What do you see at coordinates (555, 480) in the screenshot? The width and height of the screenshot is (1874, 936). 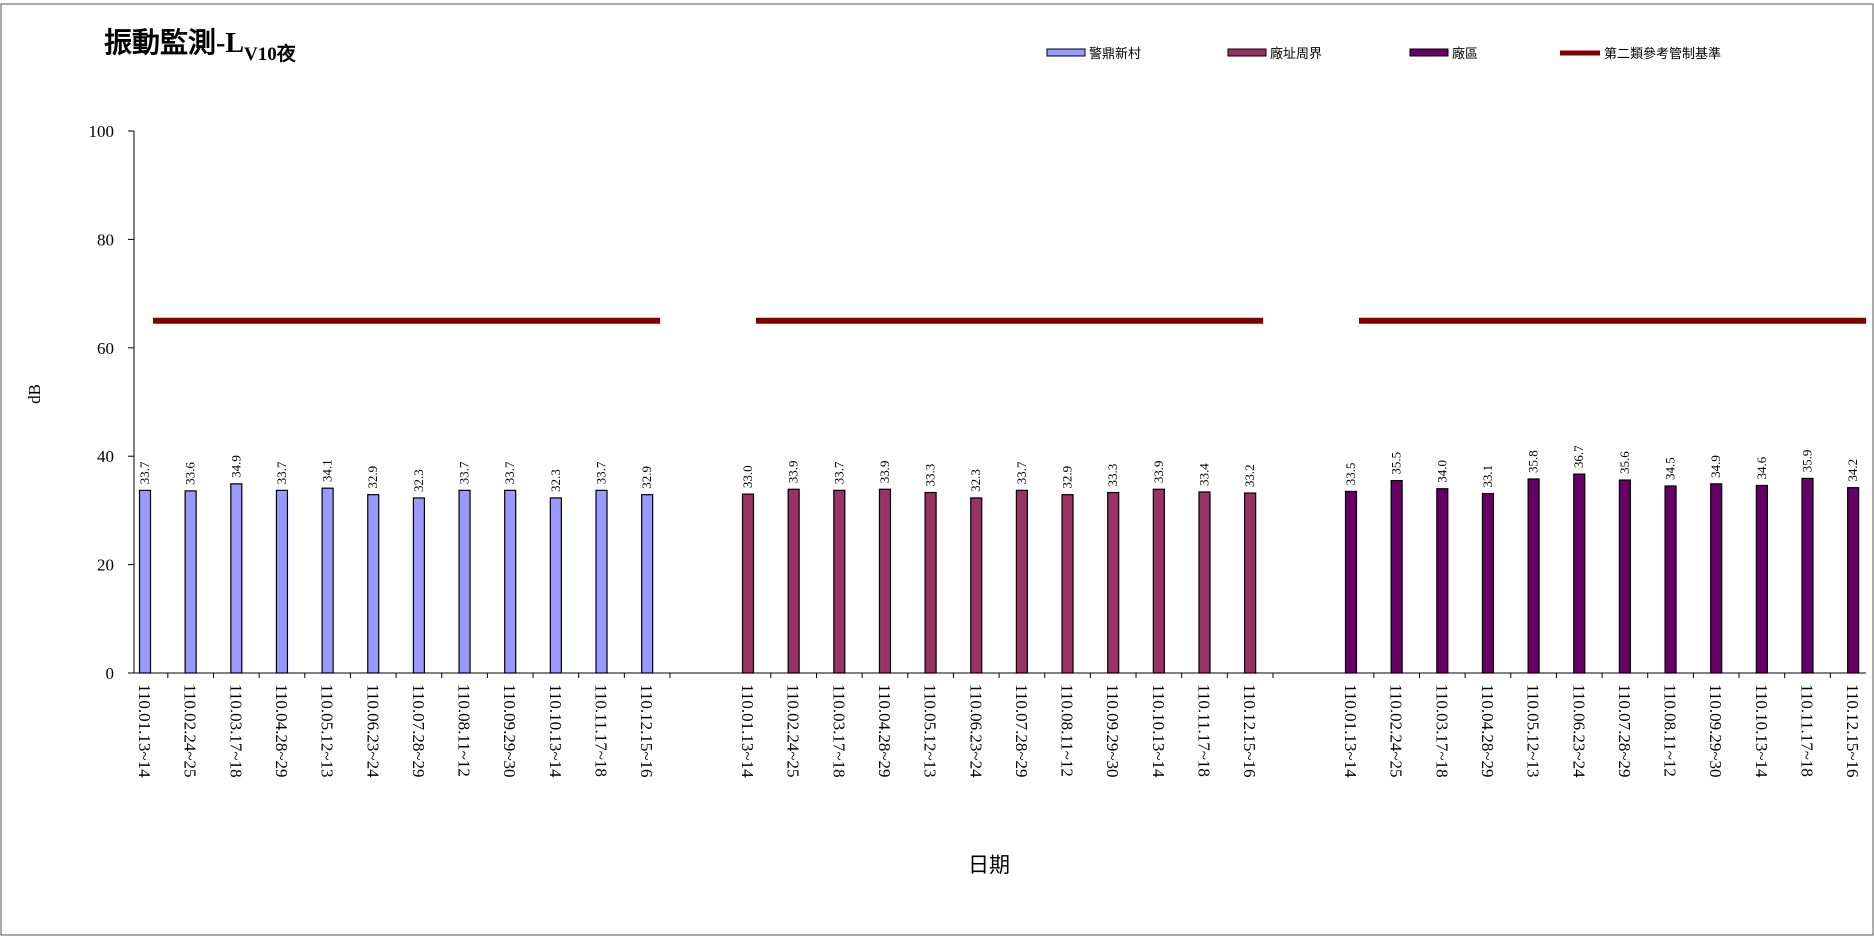 I see `value-label: 32.3` at bounding box center [555, 480].